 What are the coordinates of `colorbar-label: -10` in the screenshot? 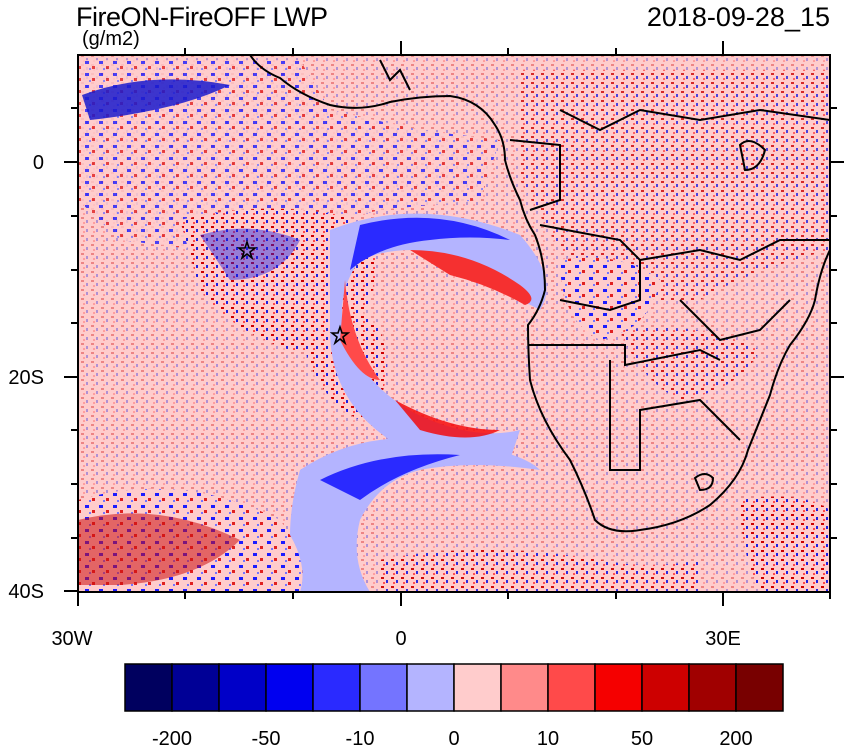 It's located at (360, 737).